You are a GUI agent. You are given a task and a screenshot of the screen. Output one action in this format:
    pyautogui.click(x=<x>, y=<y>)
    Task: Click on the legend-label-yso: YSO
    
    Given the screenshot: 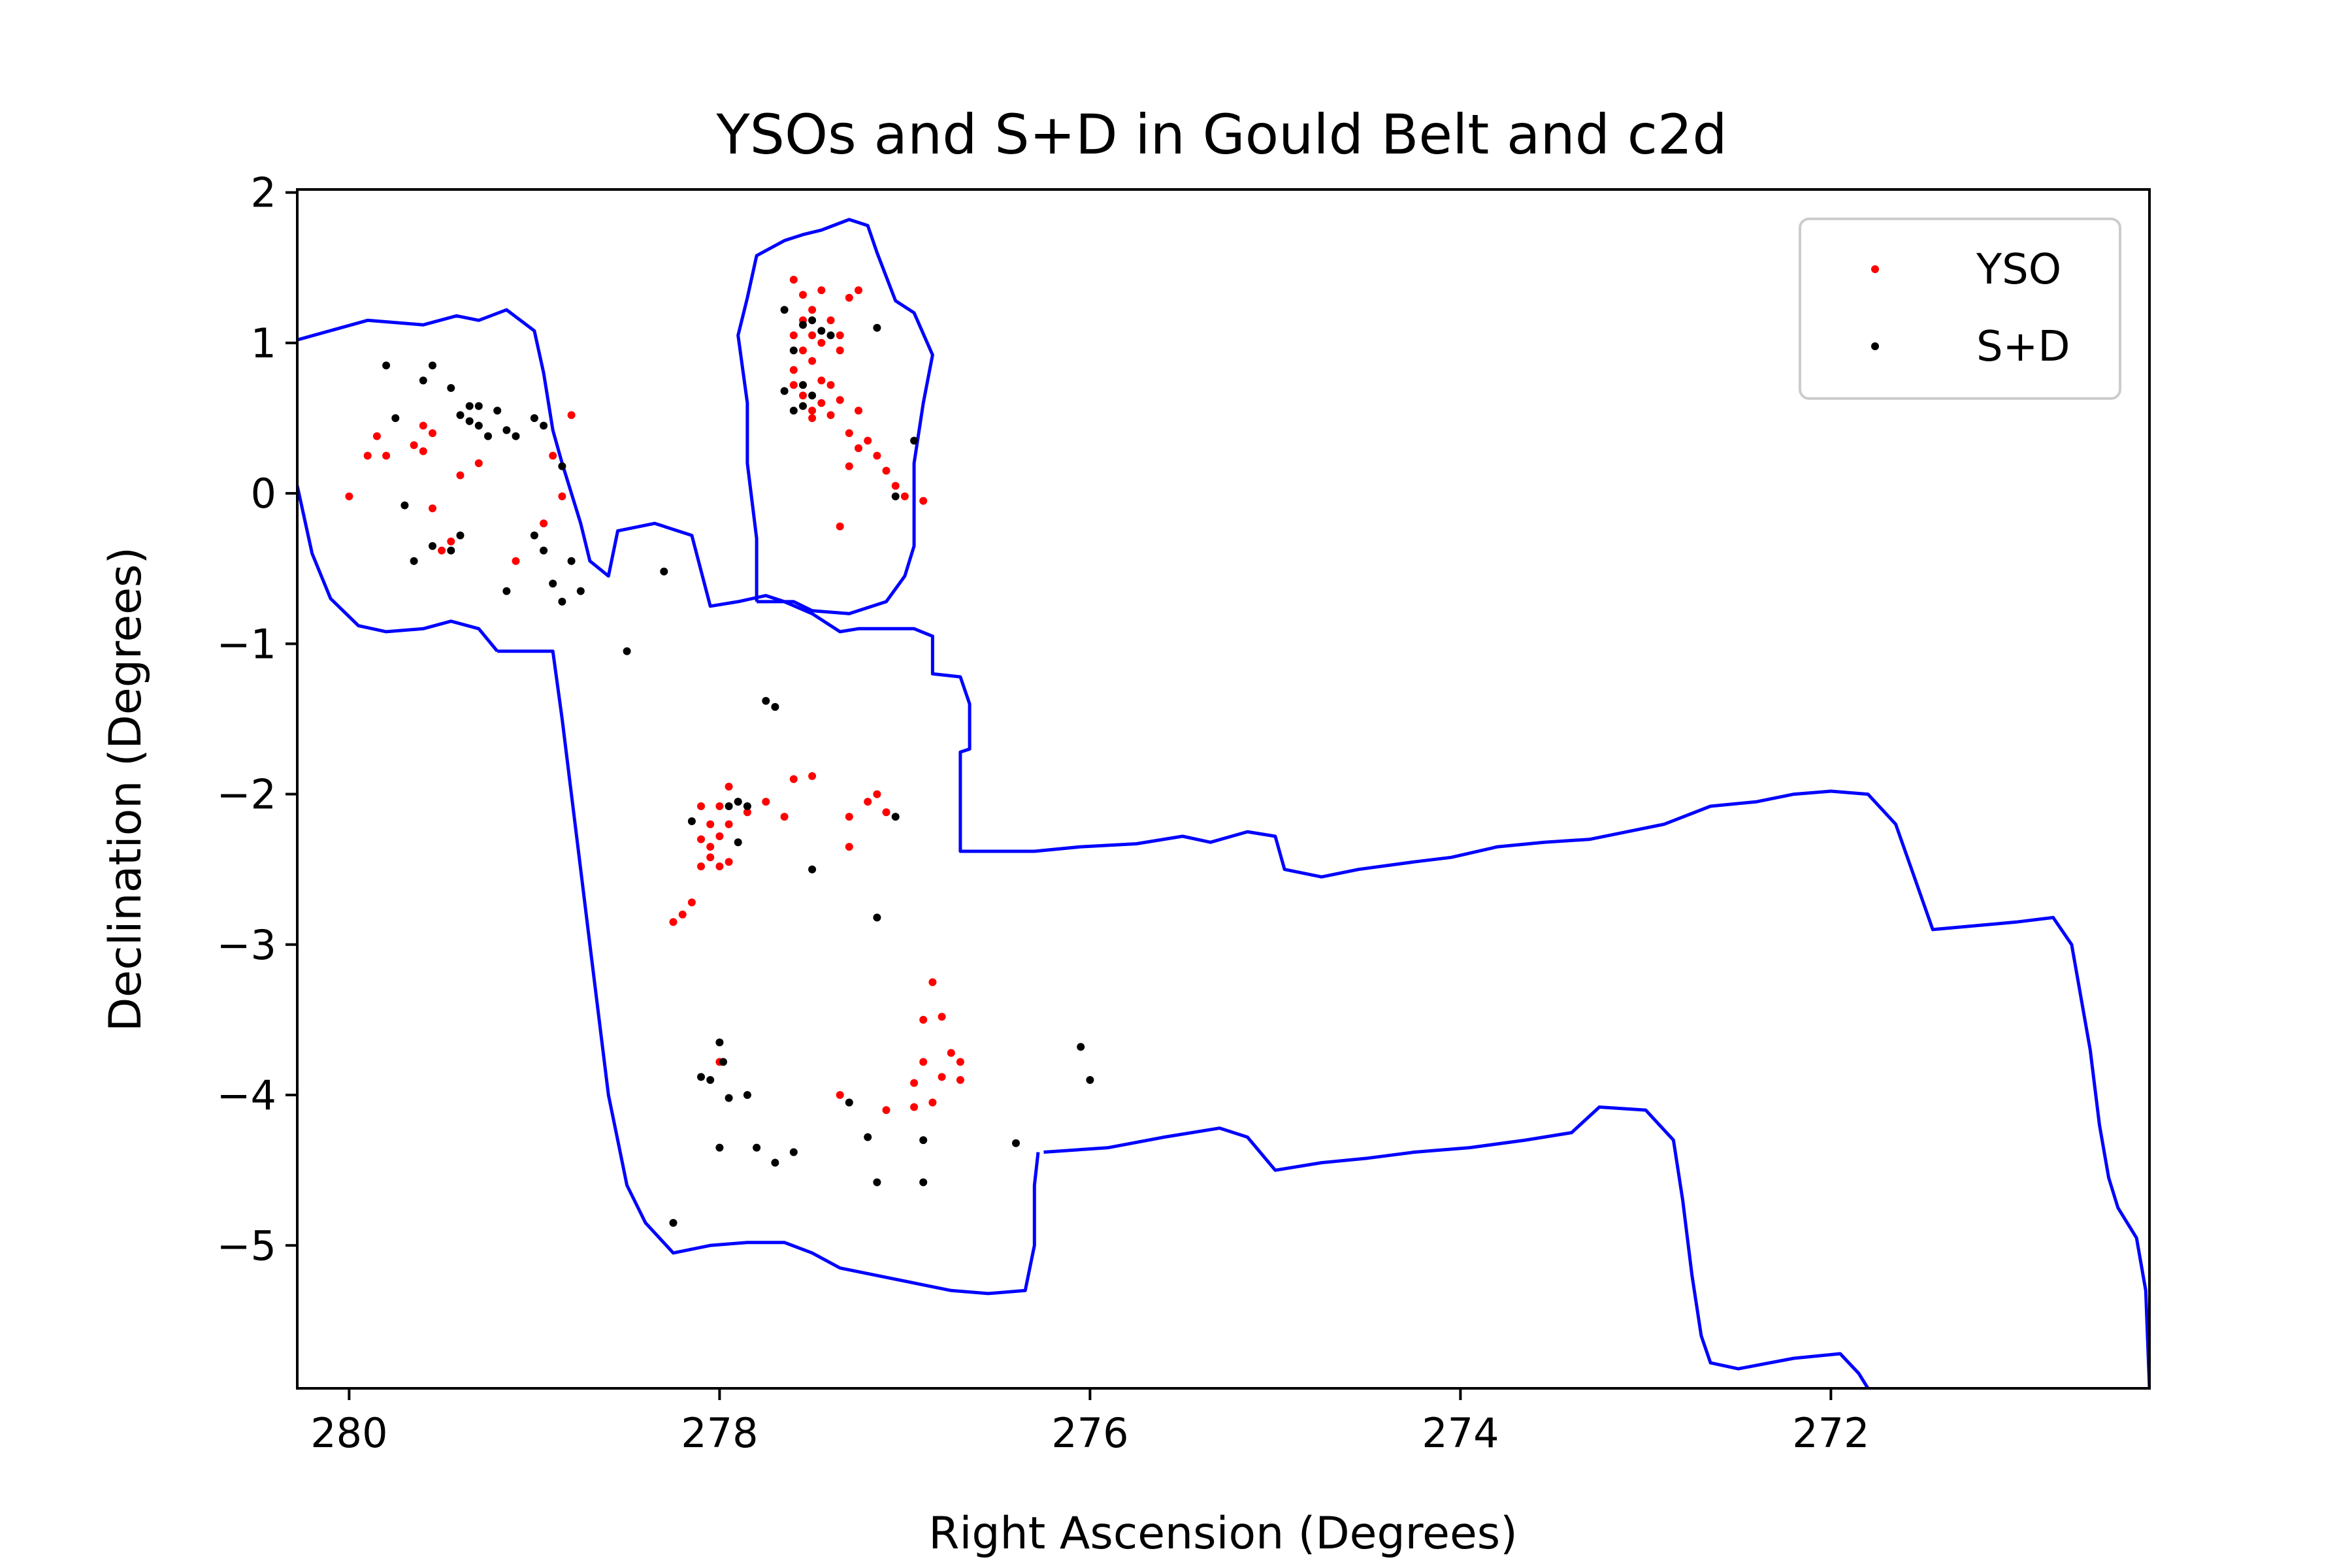 What is the action you would take?
    pyautogui.click(x=2018, y=270)
    